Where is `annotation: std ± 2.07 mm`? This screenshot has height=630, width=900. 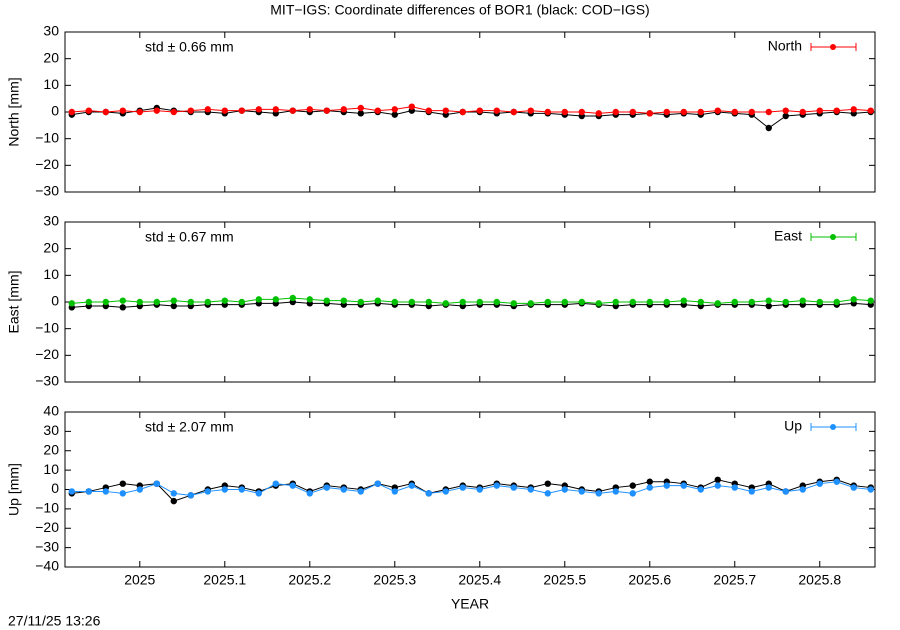 annotation: std ± 2.07 mm is located at coordinates (189, 427).